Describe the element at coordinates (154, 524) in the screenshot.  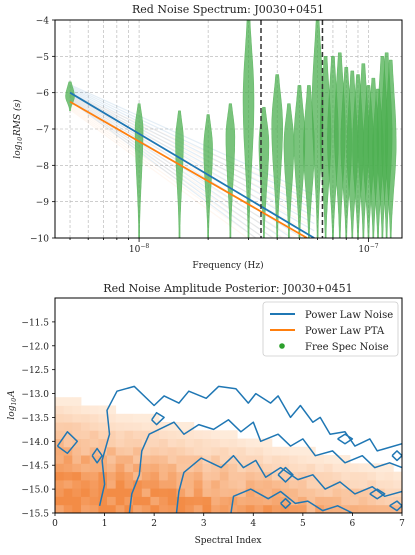
I see `posterior-xtick-label: 2` at that location.